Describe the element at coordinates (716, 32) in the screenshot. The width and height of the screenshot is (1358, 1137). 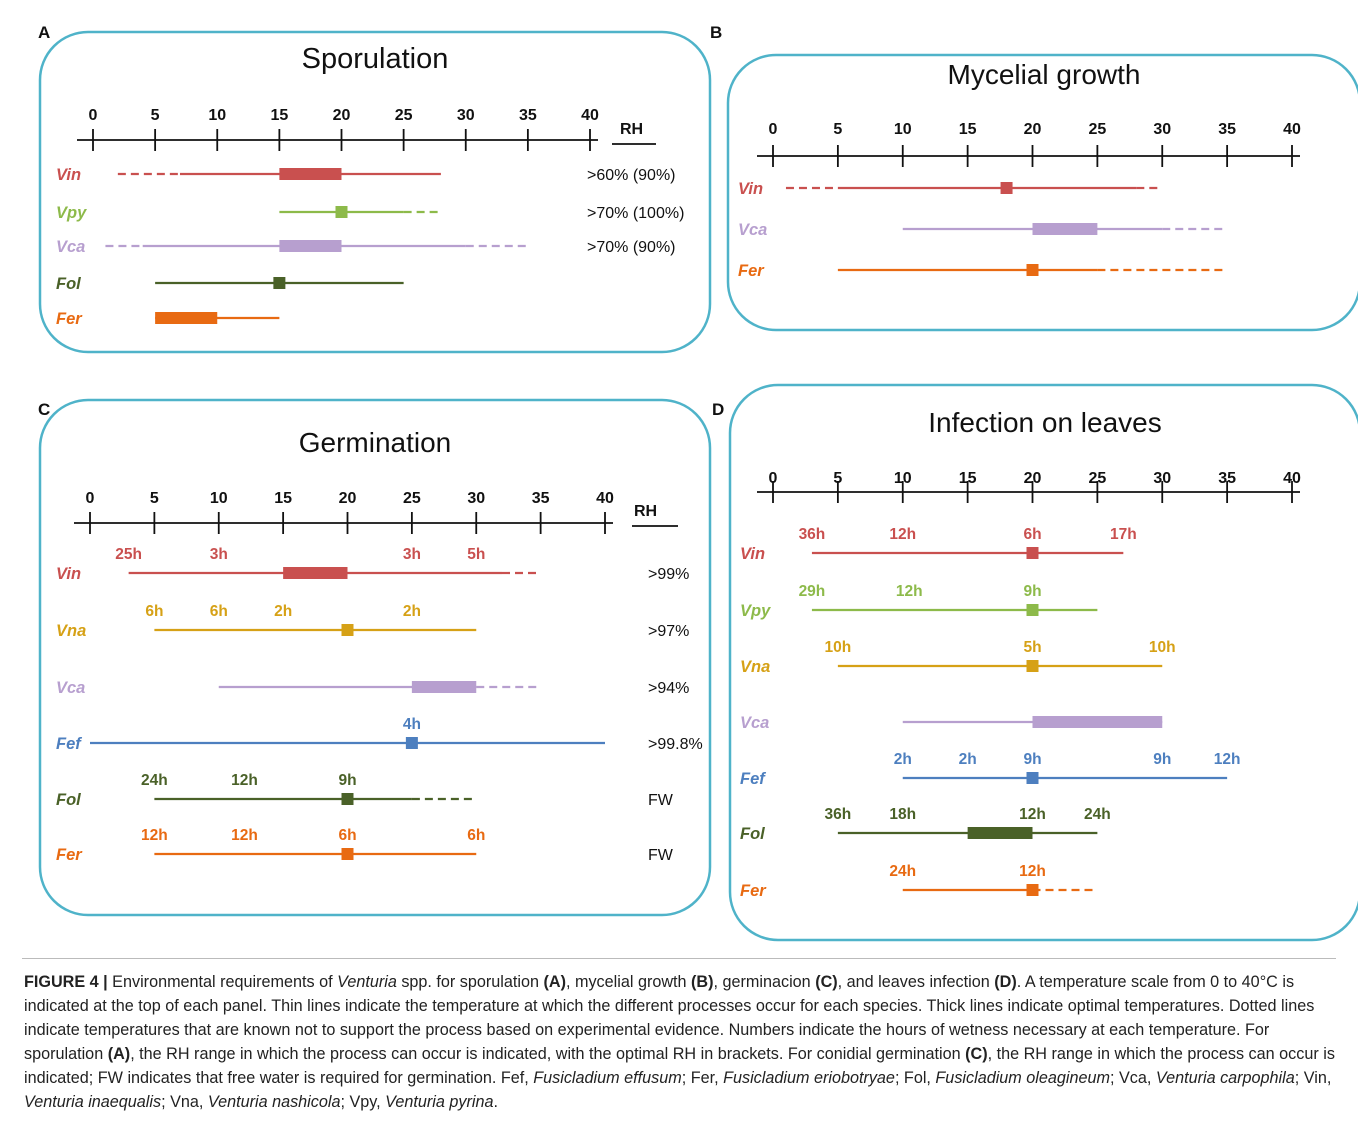
I see `panel-letter: B` at that location.